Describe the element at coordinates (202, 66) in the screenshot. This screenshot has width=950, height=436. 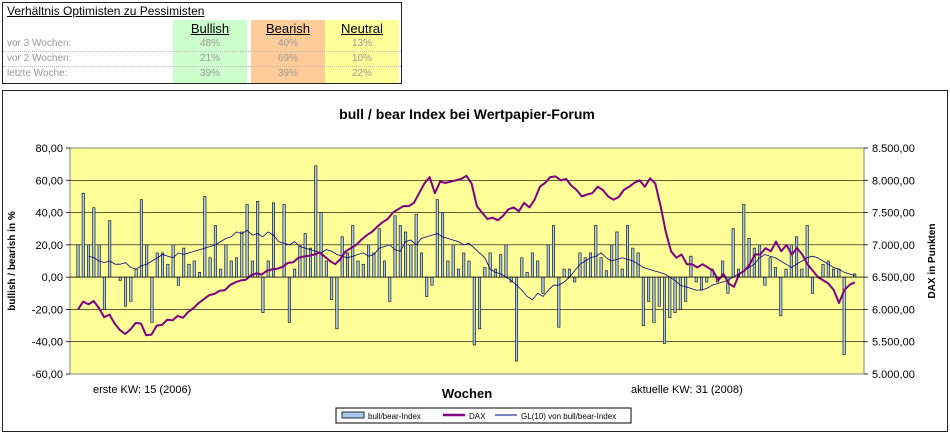
I see `row-divider` at that location.